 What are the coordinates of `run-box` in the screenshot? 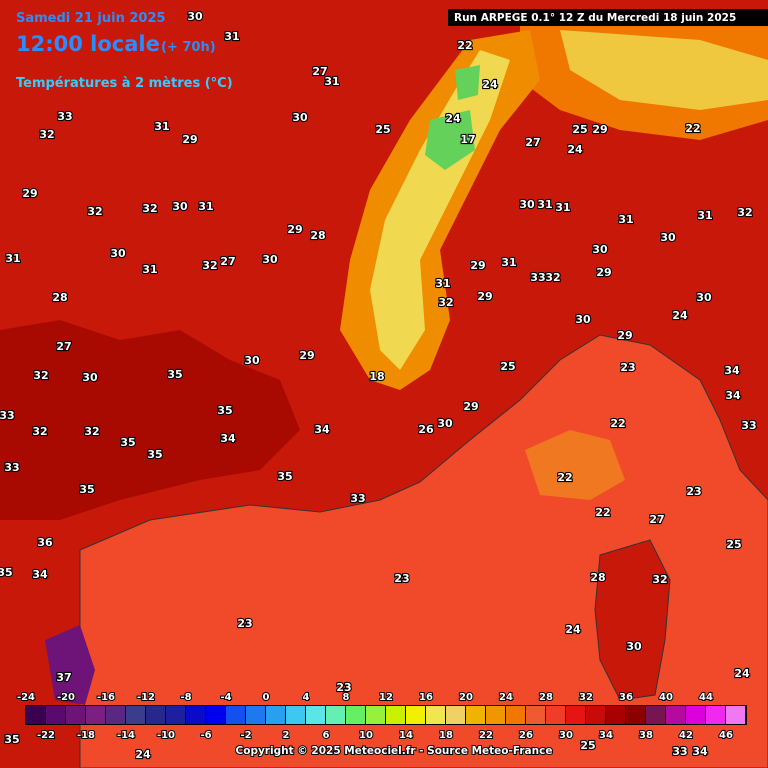 It's located at (608, 17).